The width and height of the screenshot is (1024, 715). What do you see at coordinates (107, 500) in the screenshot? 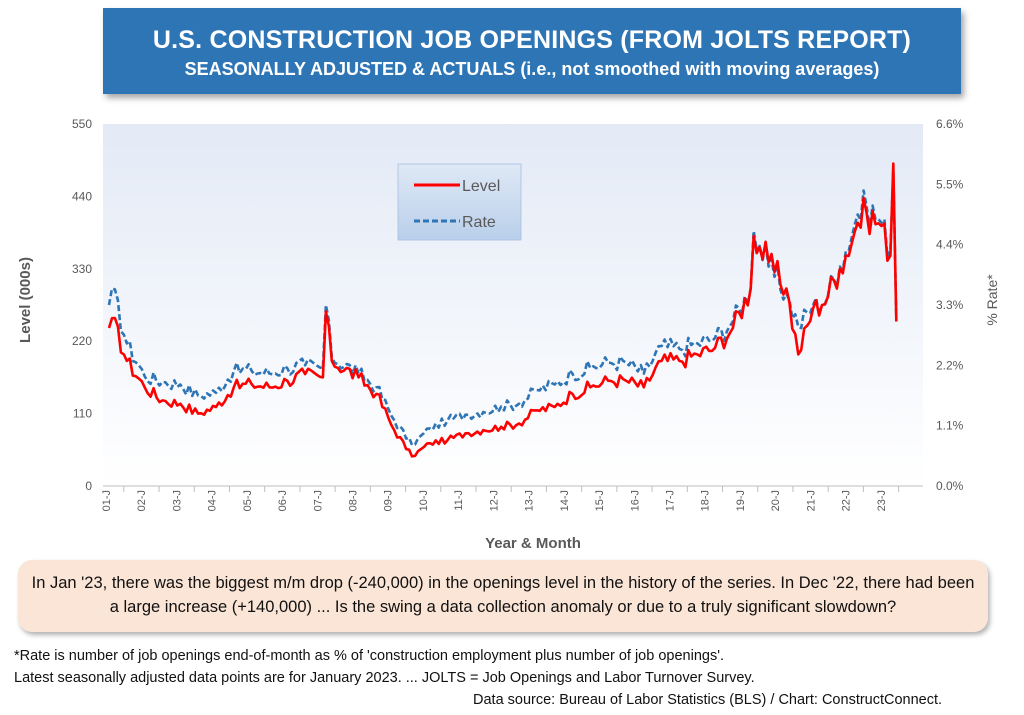
I see `x-tick-label: 01-J` at bounding box center [107, 500].